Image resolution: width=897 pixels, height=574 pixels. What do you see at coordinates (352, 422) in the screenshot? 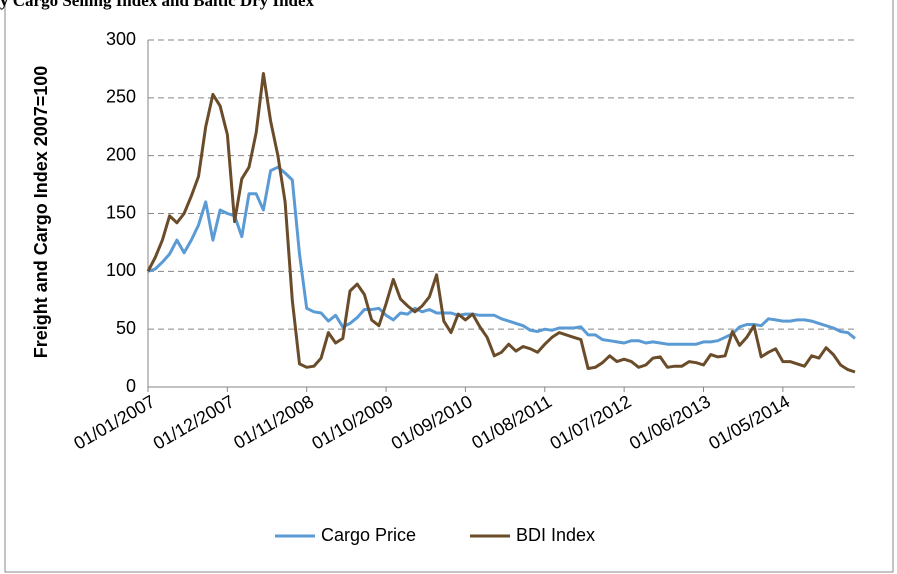
I see `x-tick-label: 01/10/2009` at bounding box center [352, 422].